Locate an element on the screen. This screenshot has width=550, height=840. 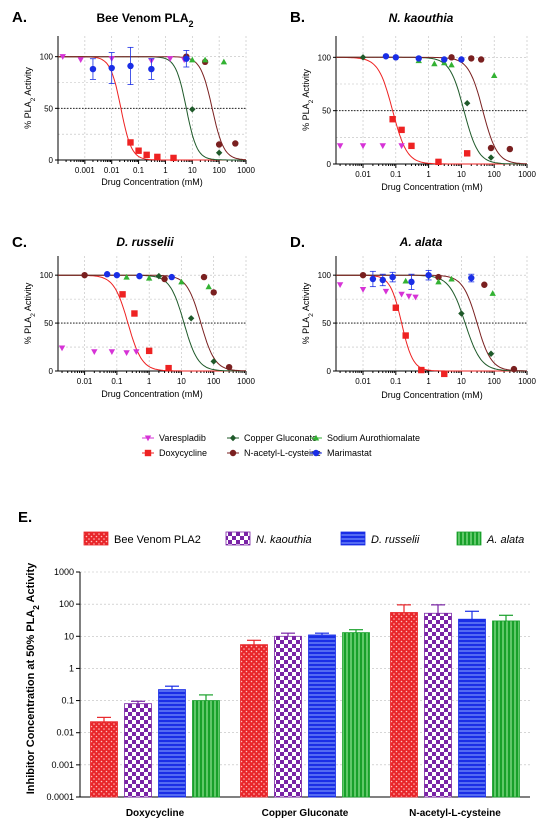
panel-letter-a: A. is located at coordinates (19, 17).